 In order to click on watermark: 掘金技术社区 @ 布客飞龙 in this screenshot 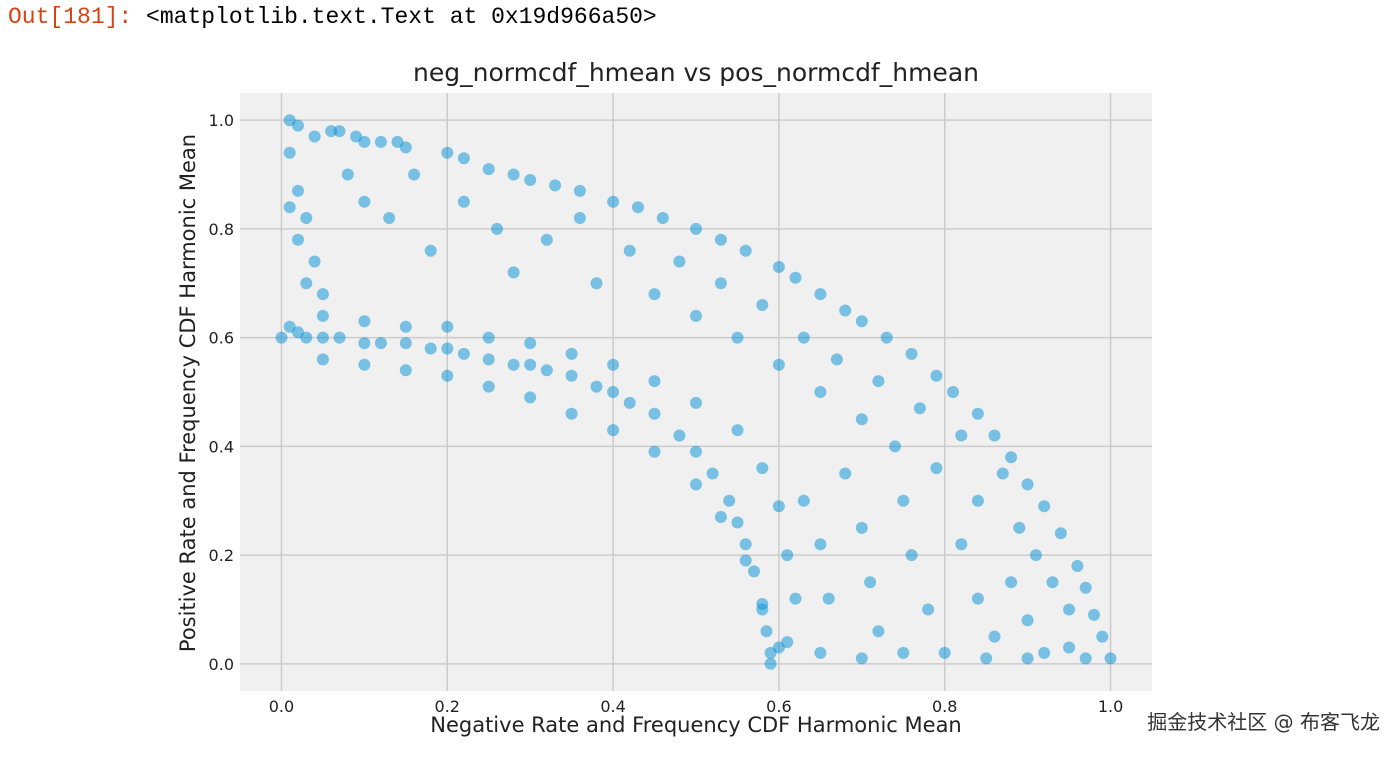, I will do `click(1263, 722)`.